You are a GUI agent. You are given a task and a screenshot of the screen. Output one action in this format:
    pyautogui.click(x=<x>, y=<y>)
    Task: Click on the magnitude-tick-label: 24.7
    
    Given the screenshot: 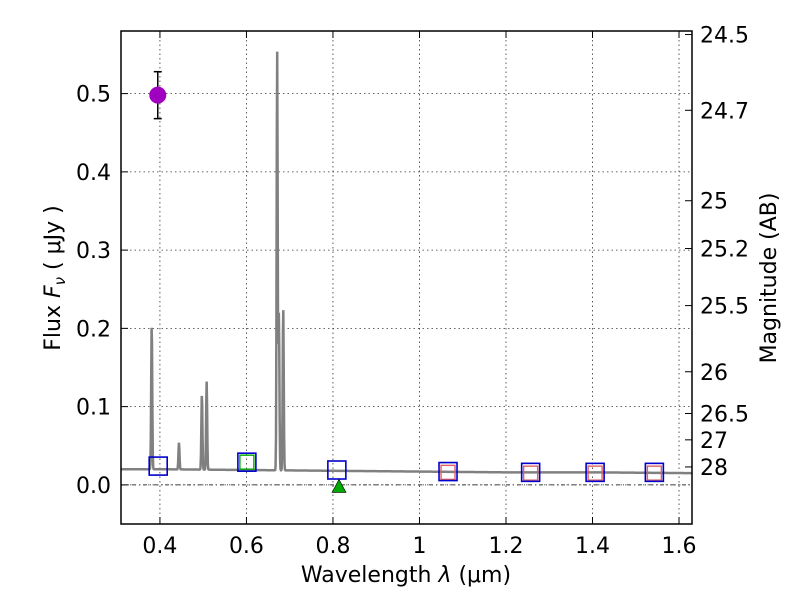 What is the action you would take?
    pyautogui.click(x=724, y=111)
    